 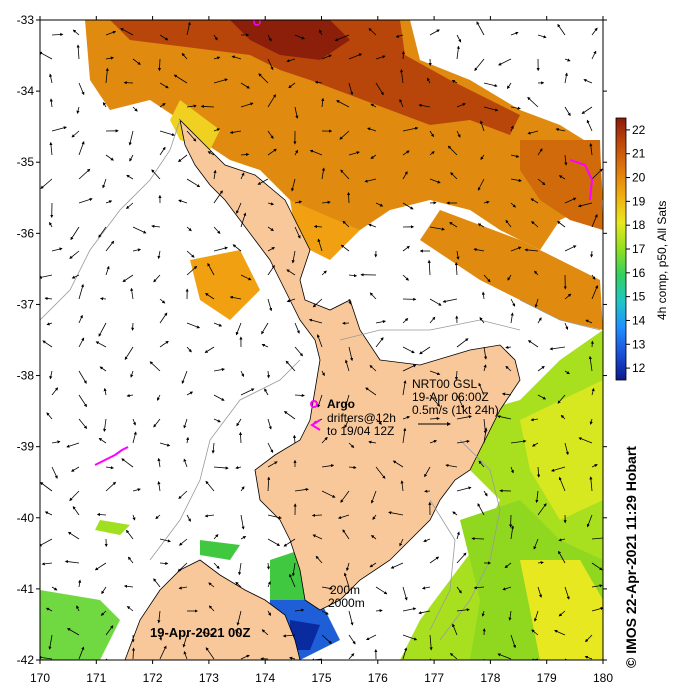 I want to click on lat-tick-label: -39, so click(x=26, y=447).